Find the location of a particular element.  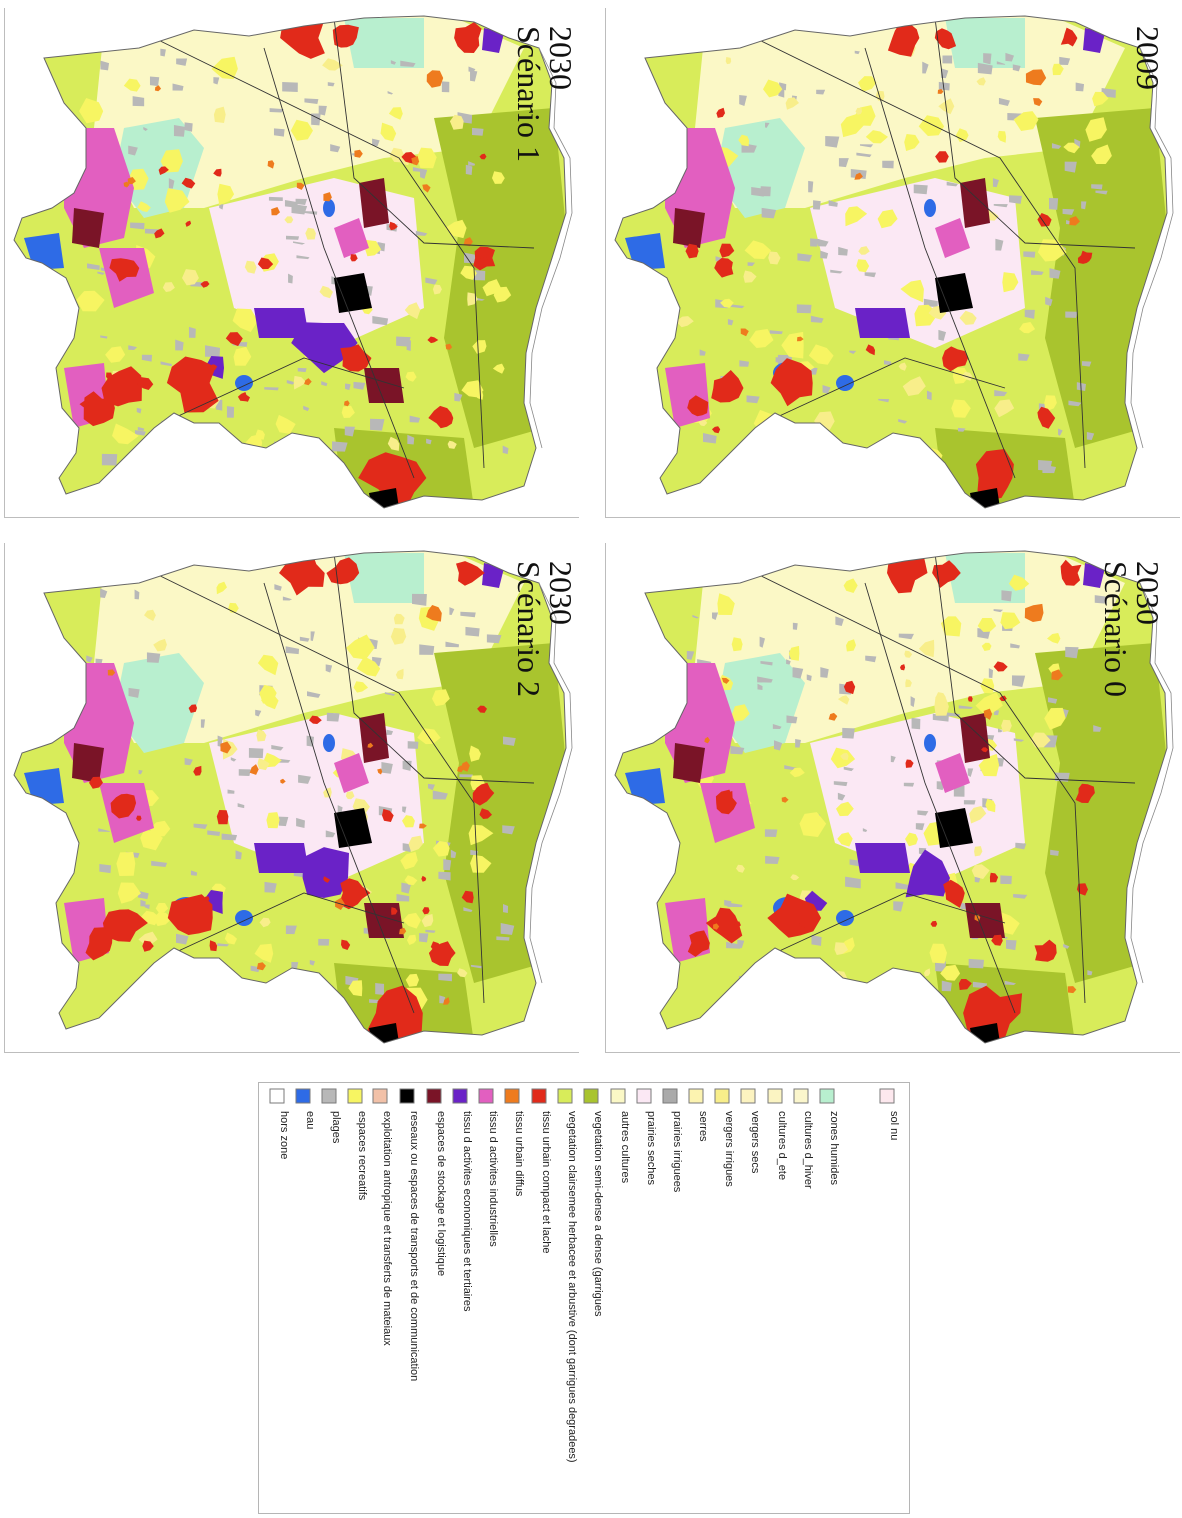

legend-label: zones humides is located at coordinates (834, 1148).